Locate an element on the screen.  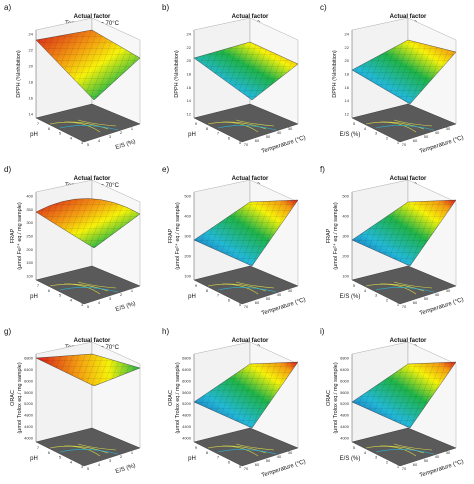
z-tick-label: 350 is located at coordinates (29, 209).